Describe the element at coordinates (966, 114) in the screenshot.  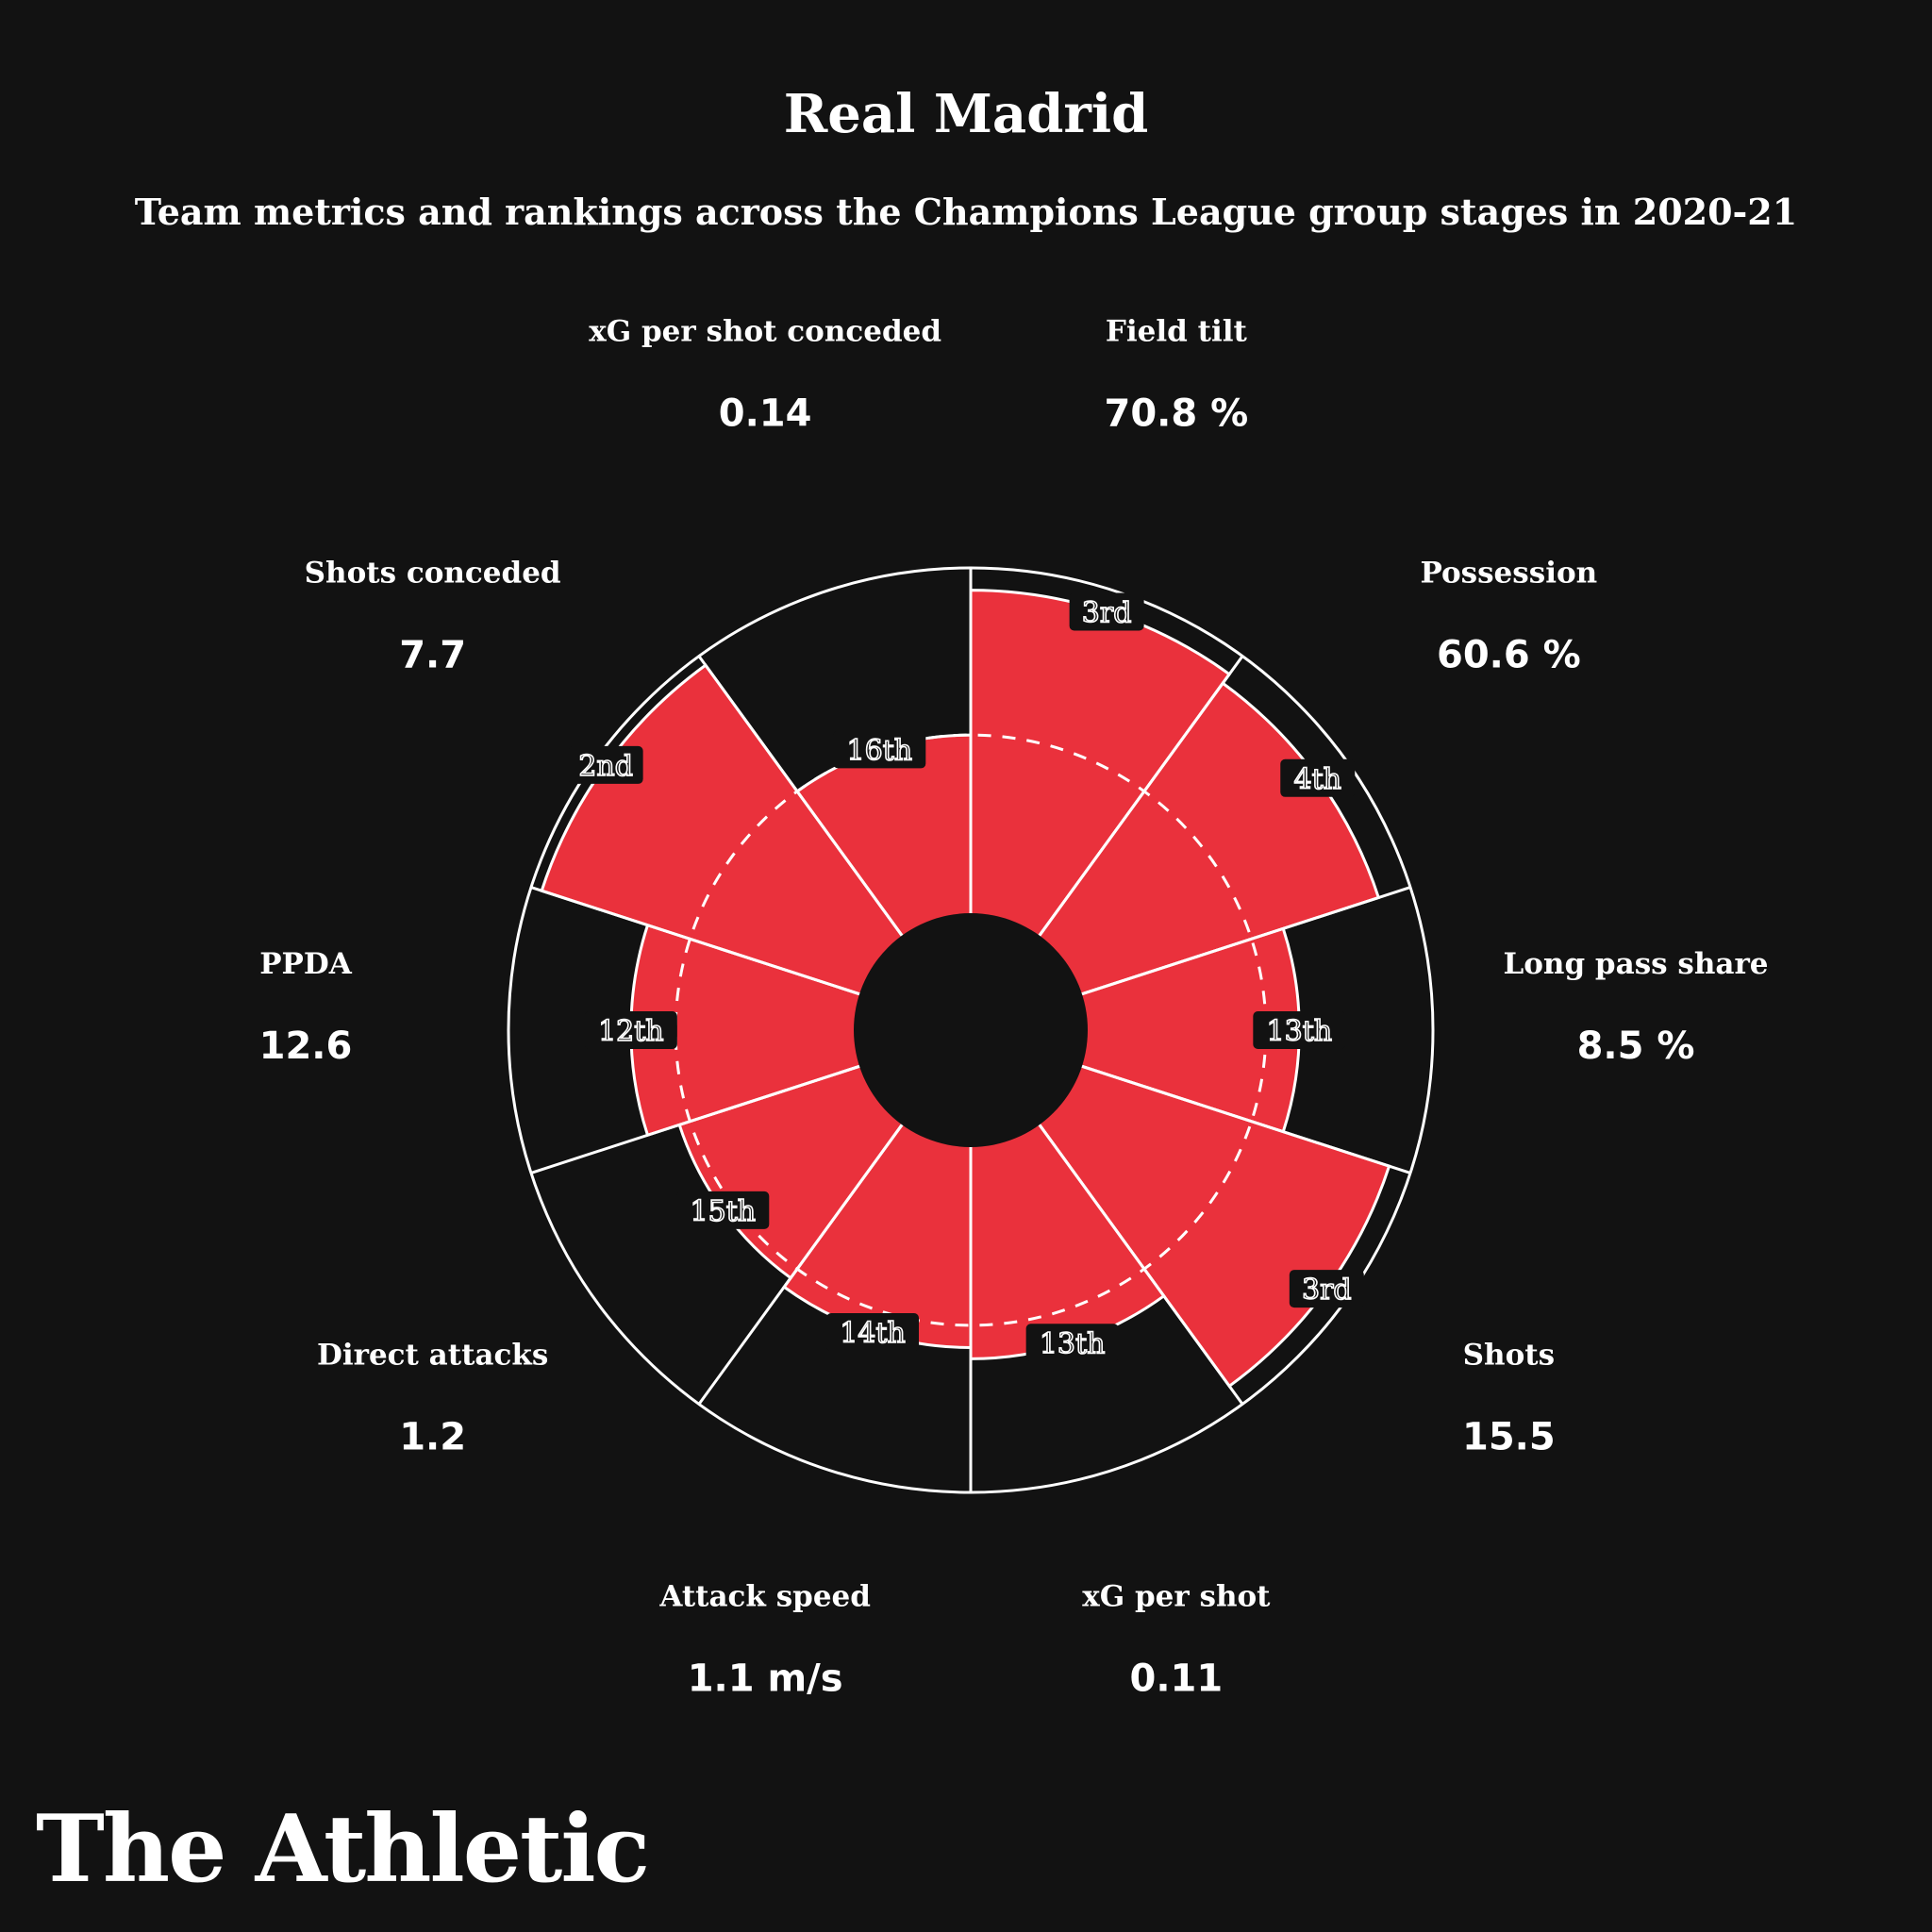
I see `chart-title: Real Madrid` at that location.